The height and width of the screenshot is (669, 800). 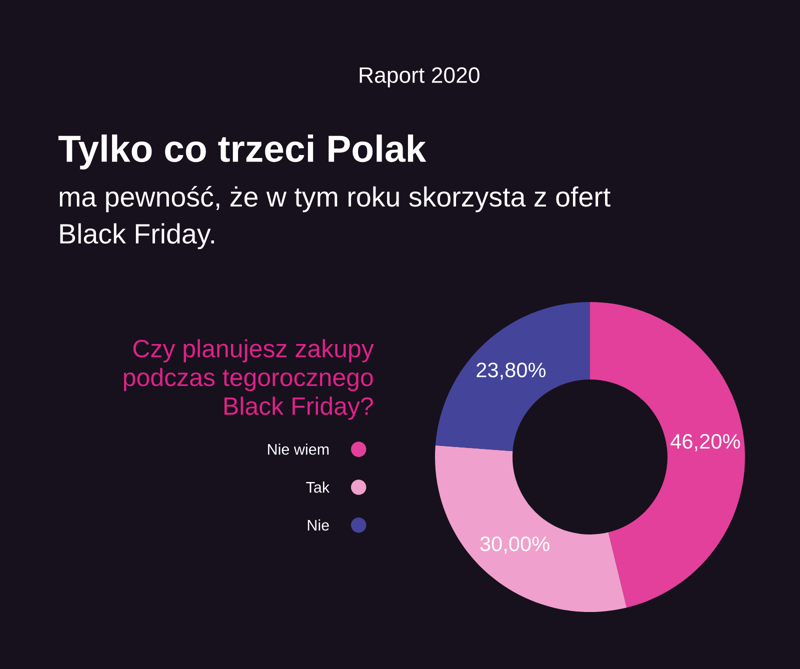 I want to click on data-label: 46,20%, so click(x=705, y=443).